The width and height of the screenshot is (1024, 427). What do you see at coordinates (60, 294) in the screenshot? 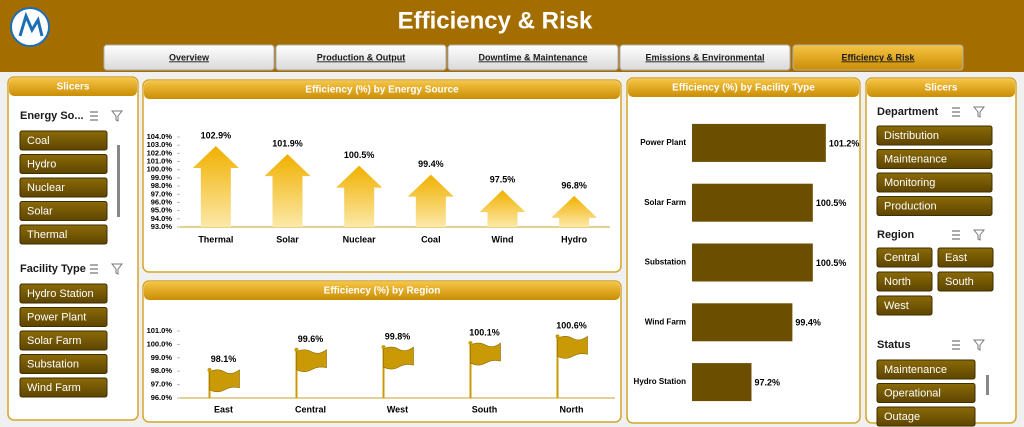
I see `slicer-item-label: Hydro Station` at bounding box center [60, 294].